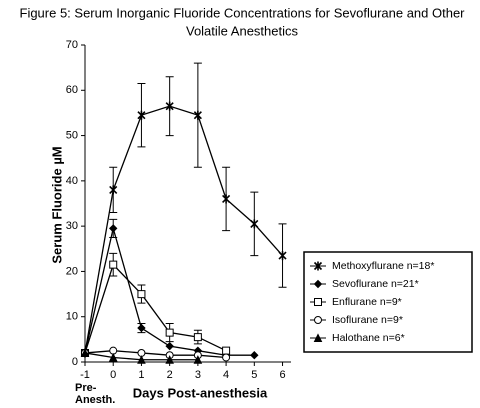 Image resolution: width=480 pixels, height=408 pixels. Describe the element at coordinates (72, 226) in the screenshot. I see `y-tick-label: 30` at that location.